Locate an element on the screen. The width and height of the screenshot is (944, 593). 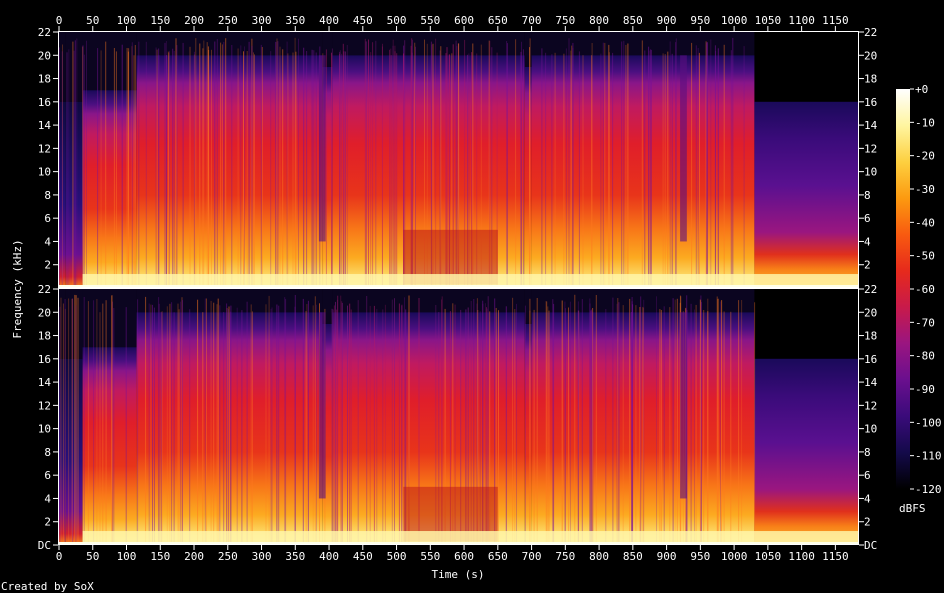
x-tick-label: 550 is located at coordinates (430, 556).